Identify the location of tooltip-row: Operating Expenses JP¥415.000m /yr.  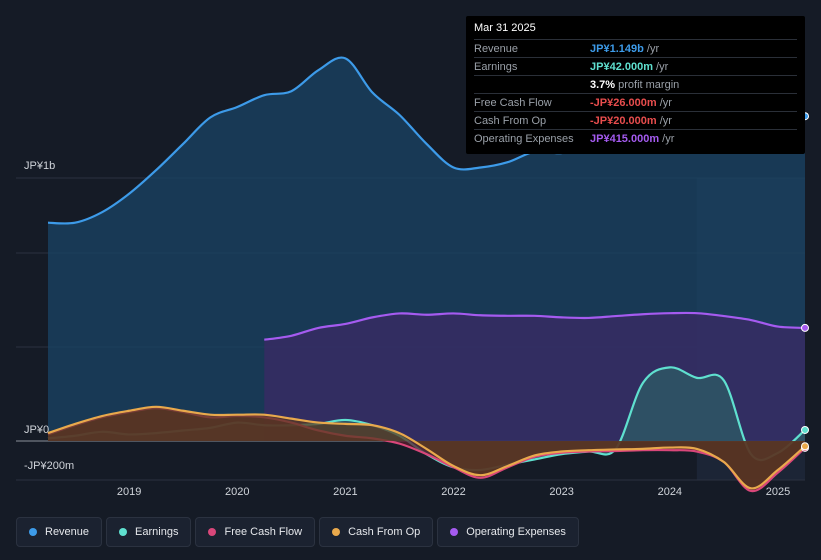
(635, 138).